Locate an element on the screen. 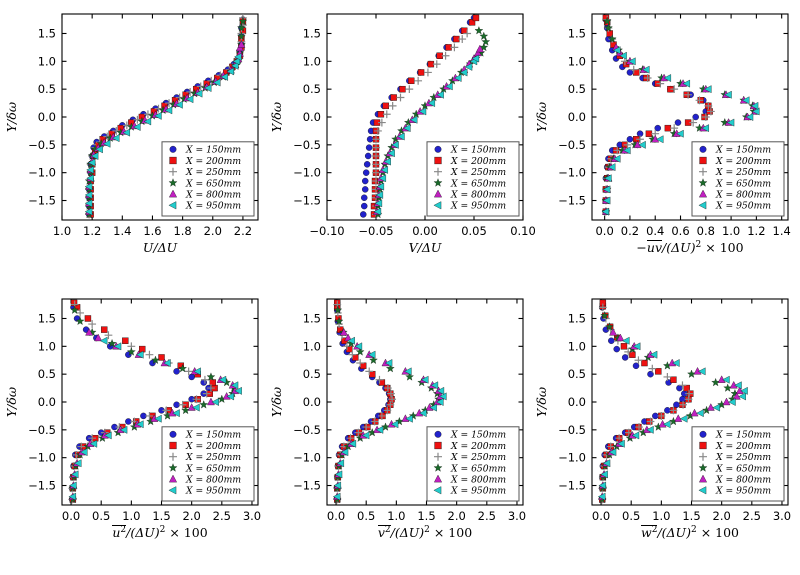  x-tick-label: 0.2 is located at coordinates (630, 231).